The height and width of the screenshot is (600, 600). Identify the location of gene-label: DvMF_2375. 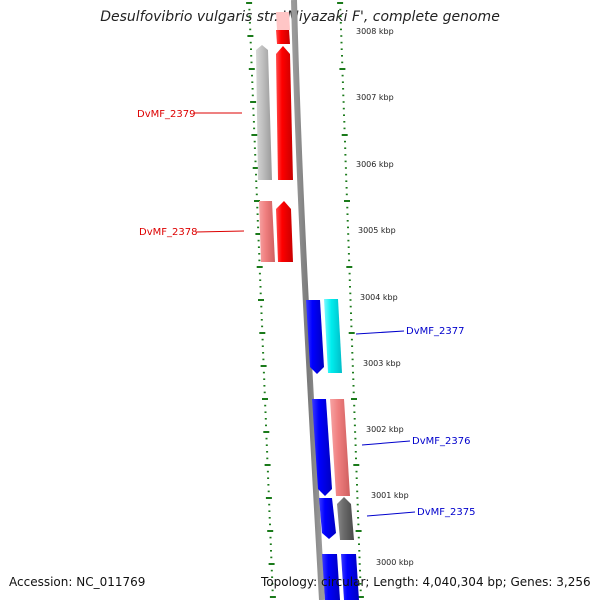
(446, 512).